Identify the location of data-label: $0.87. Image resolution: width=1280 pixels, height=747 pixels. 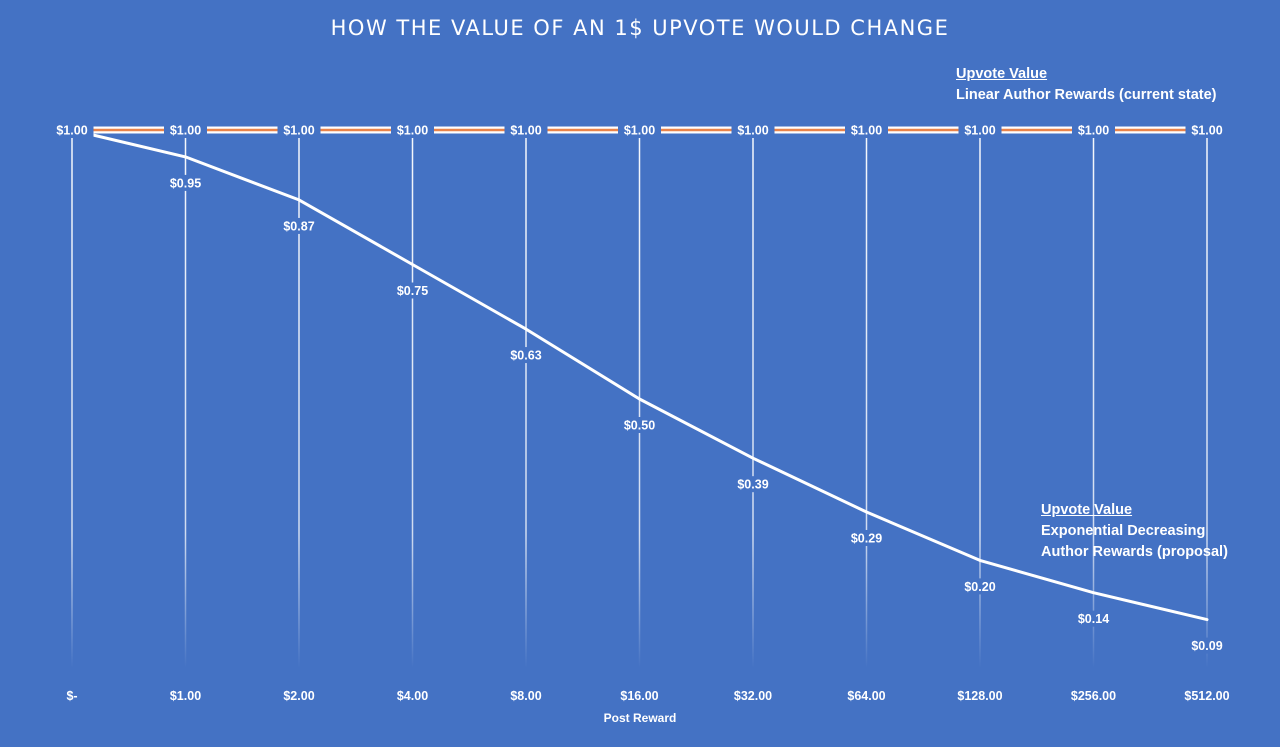
(298, 226).